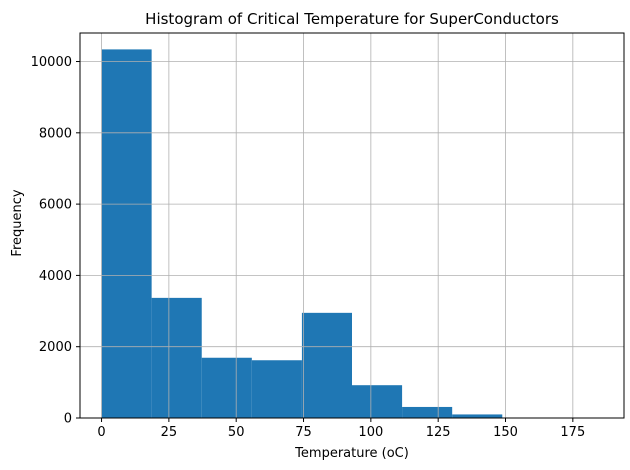  Describe the element at coordinates (51, 62) in the screenshot. I see `y-tick-label: 10000` at that location.